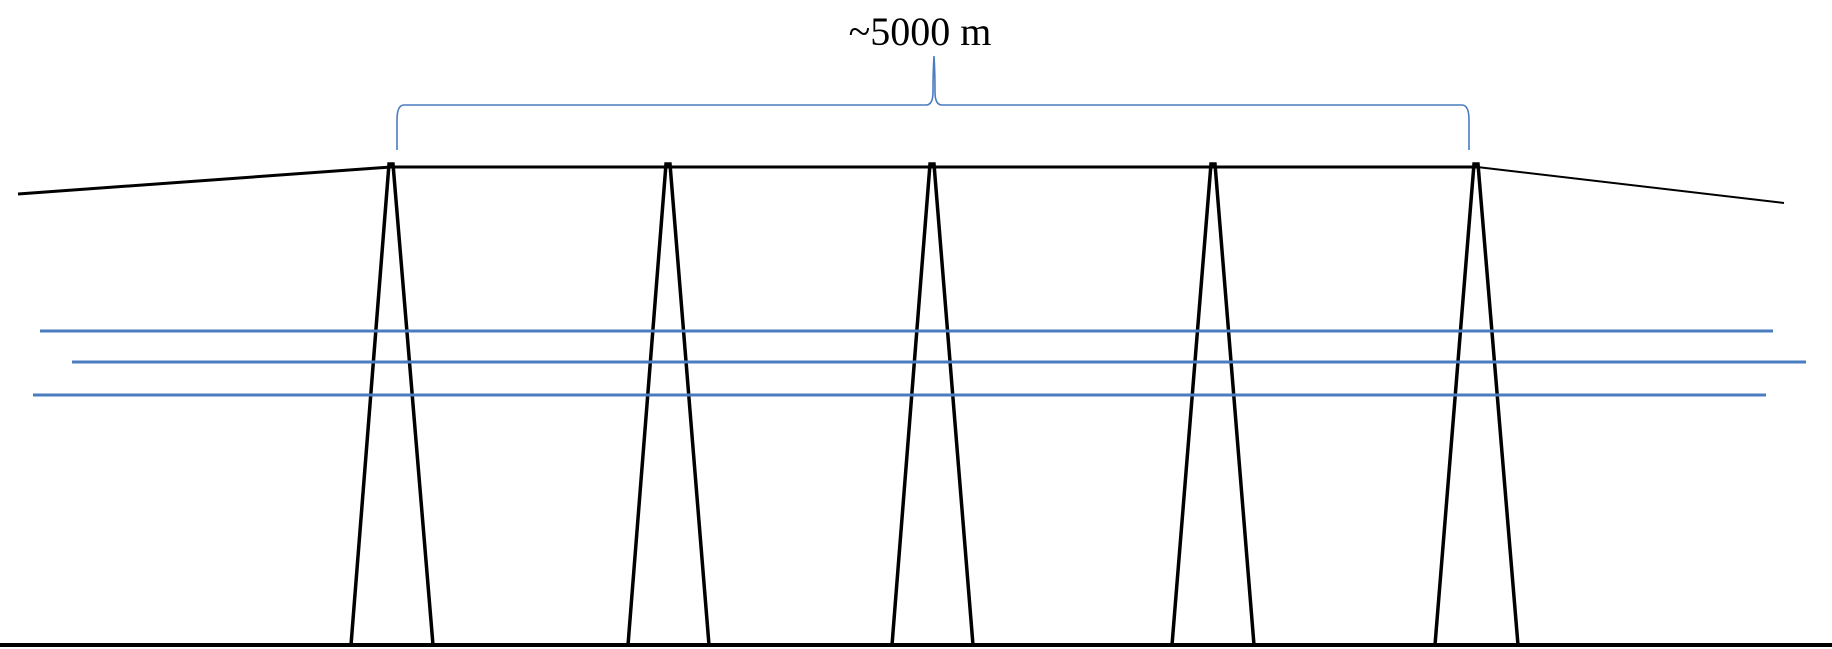 This screenshot has height=649, width=1832. I want to click on deck-right-approach, so click(1630, 185).